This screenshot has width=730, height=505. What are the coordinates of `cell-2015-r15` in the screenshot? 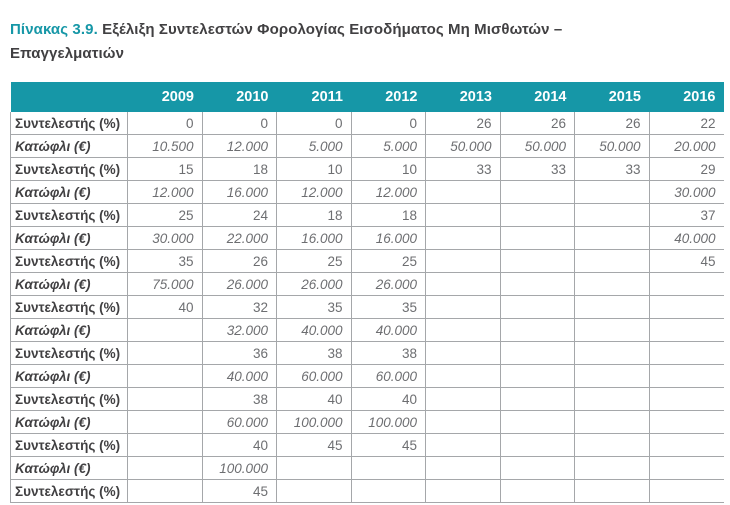 It's located at (611, 468).